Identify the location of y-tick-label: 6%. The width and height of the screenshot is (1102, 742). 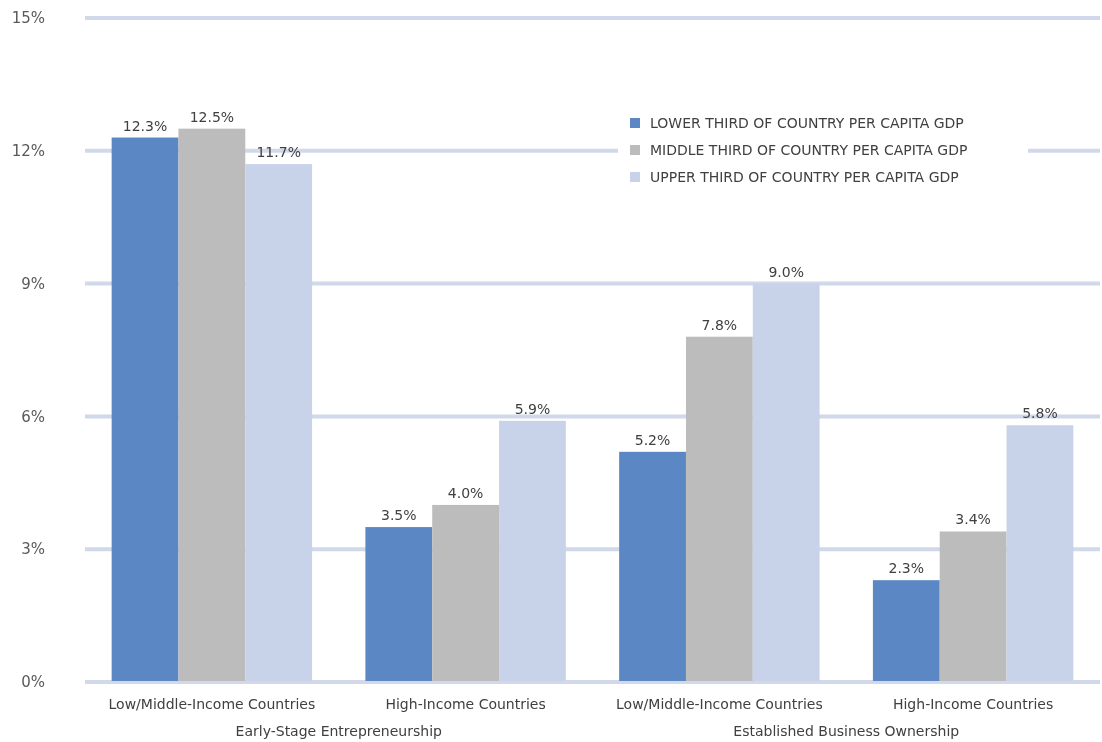
(33, 416).